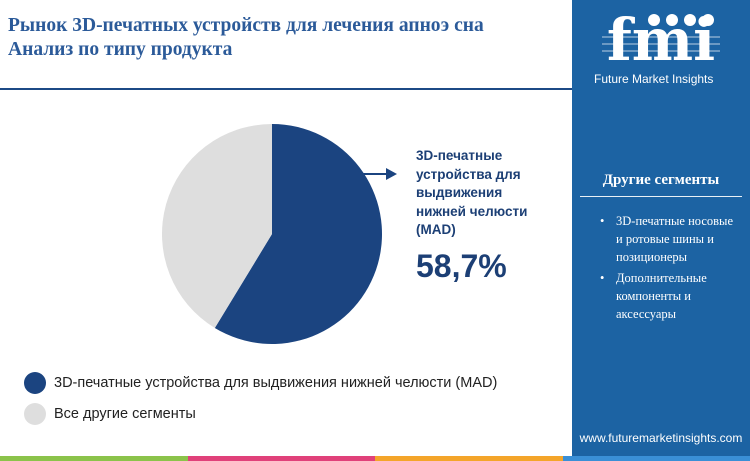 Image resolution: width=750 pixels, height=461 pixels. What do you see at coordinates (661, 44) in the screenshot?
I see `logo-stripes` at bounding box center [661, 44].